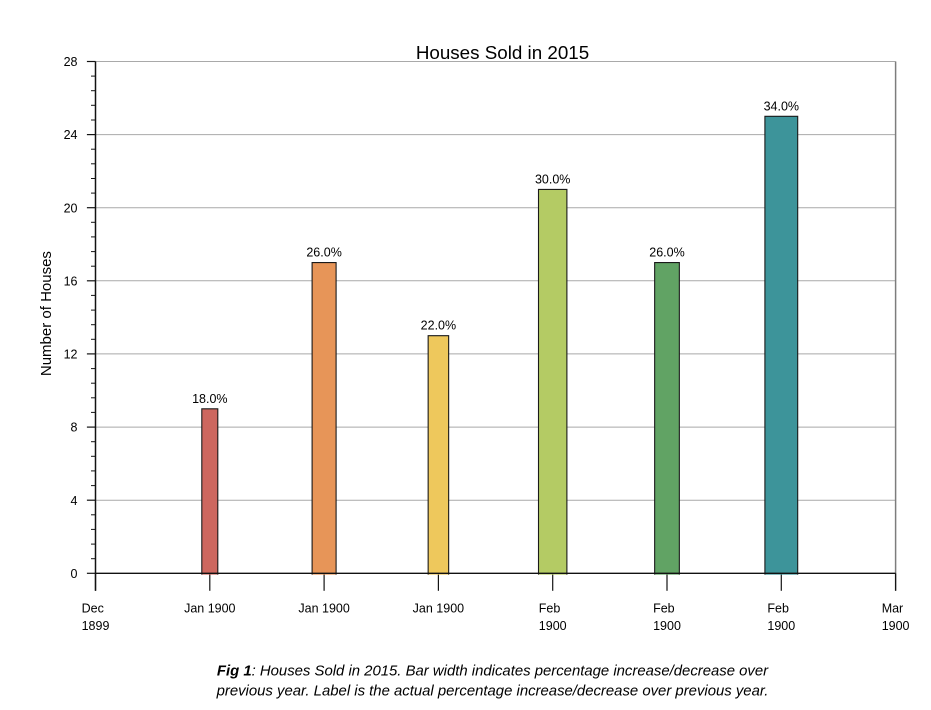 Image resolution: width=931 pixels, height=710 pixels. Describe the element at coordinates (74, 428) in the screenshot. I see `svg-text: 8` at that location.